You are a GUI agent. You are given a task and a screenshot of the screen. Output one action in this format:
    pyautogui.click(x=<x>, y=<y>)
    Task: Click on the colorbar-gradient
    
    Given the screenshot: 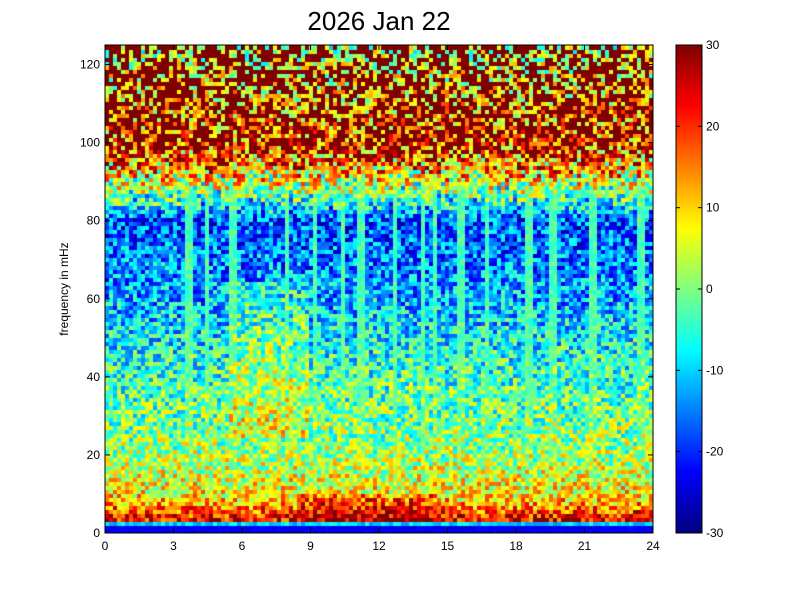 What is the action you would take?
    pyautogui.click(x=689, y=289)
    